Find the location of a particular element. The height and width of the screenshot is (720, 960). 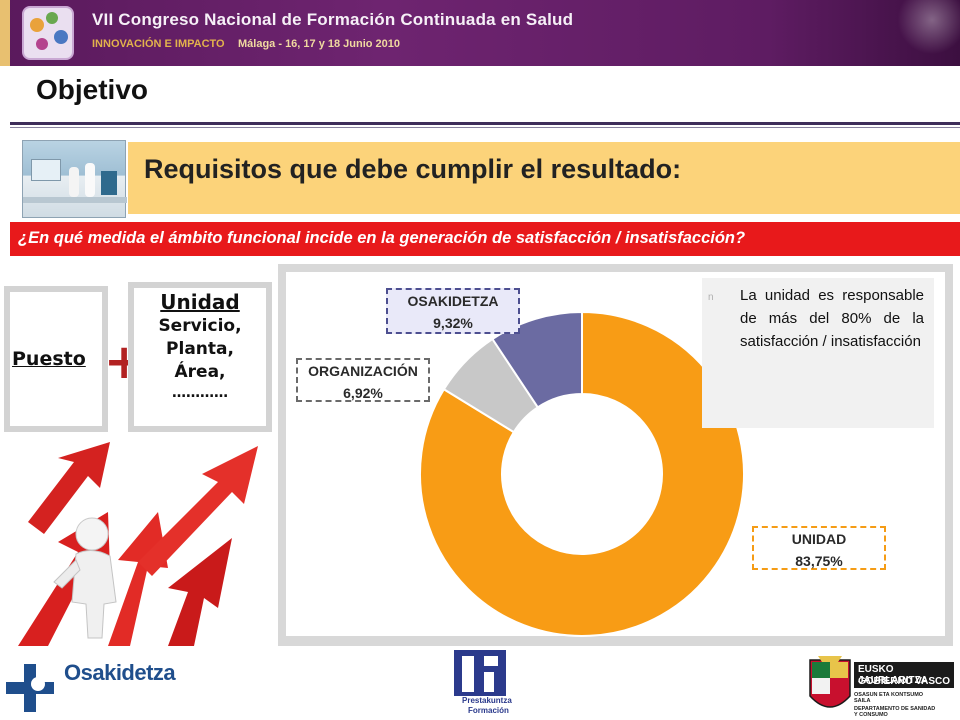

gv-line-1: EUSKO JAURLARITZA is located at coordinates (893, 675).